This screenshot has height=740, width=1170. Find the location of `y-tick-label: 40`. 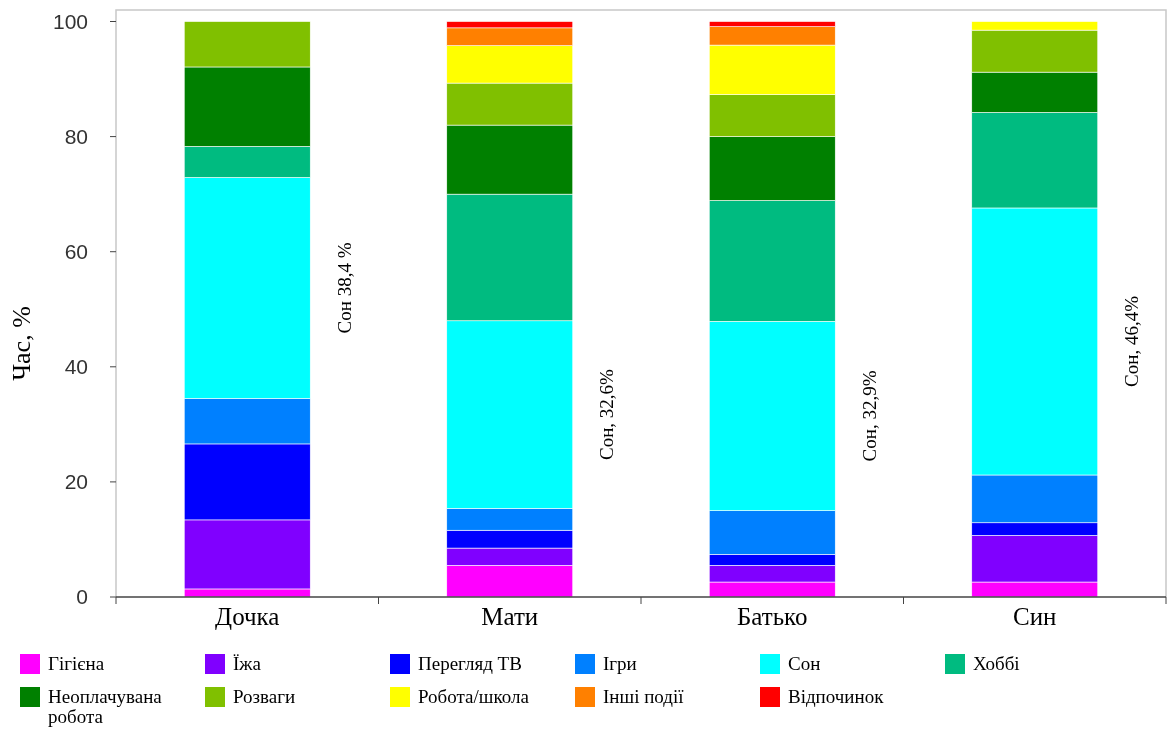

y-tick-label: 40 is located at coordinates (76, 367).